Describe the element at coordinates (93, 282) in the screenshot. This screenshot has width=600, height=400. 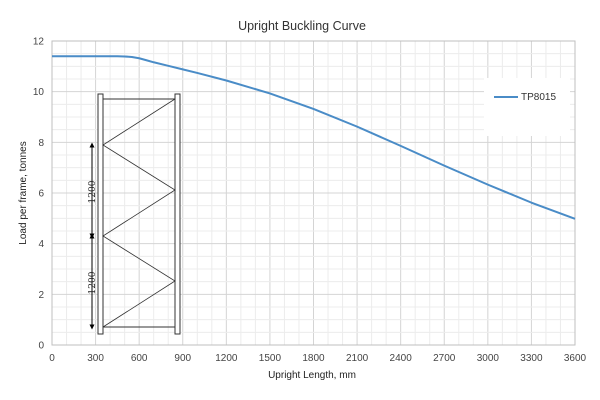
I see `dimension-label-lower: 1200` at that location.